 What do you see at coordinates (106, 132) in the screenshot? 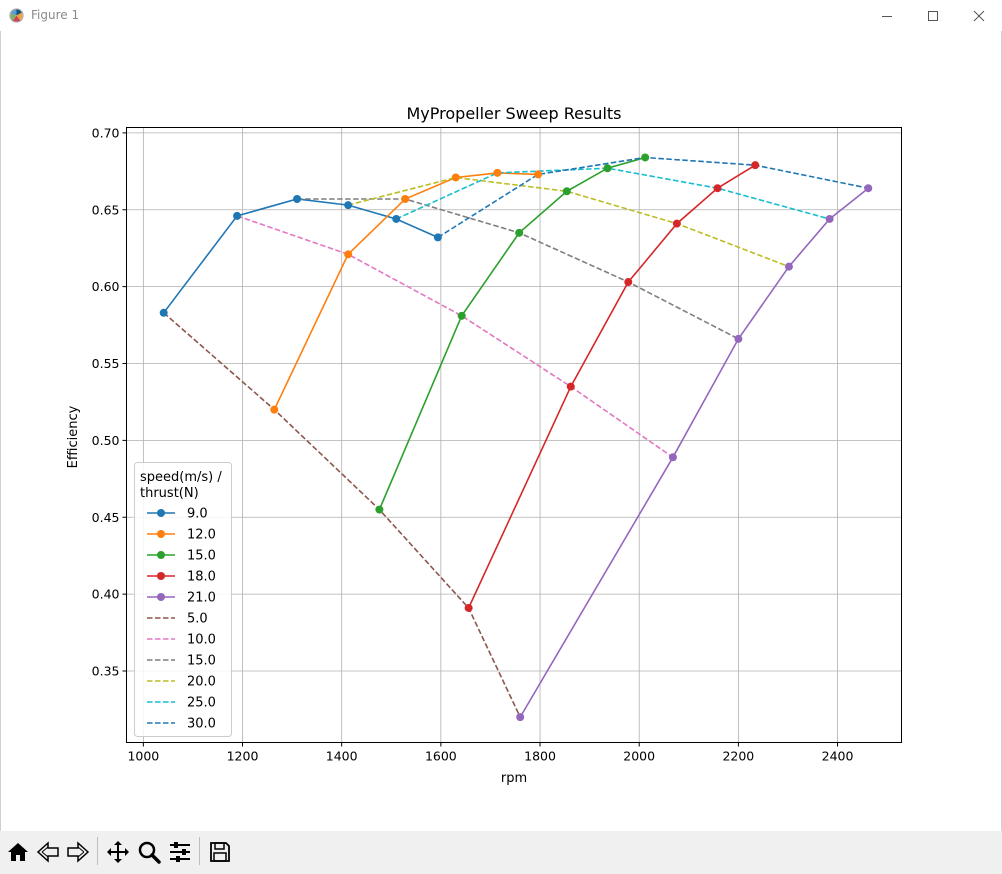
I see `y-tick-label: 0.70` at bounding box center [106, 132].